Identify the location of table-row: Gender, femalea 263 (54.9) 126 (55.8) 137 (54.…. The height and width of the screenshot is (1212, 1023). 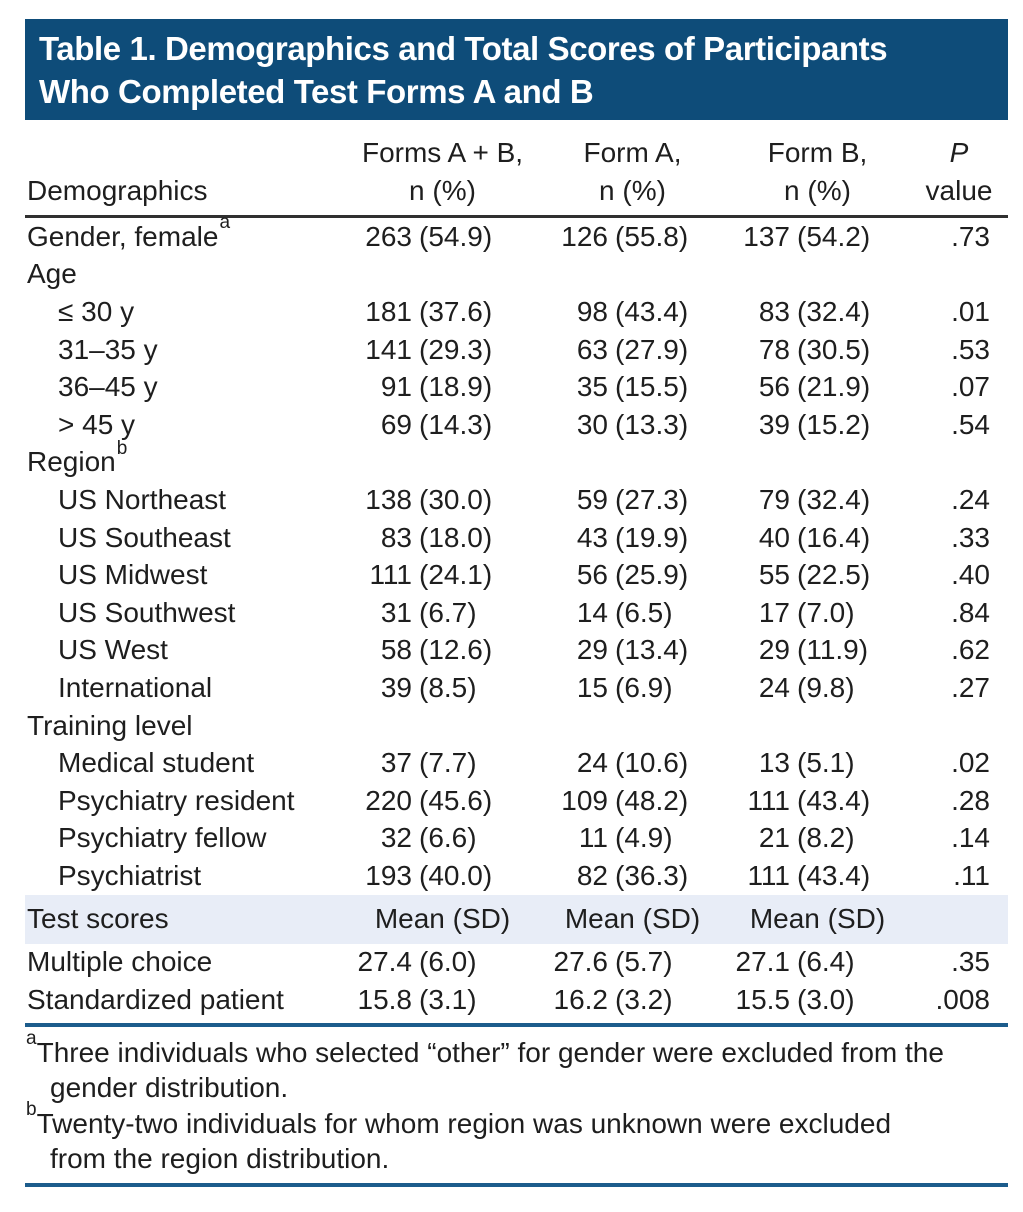
(516, 234).